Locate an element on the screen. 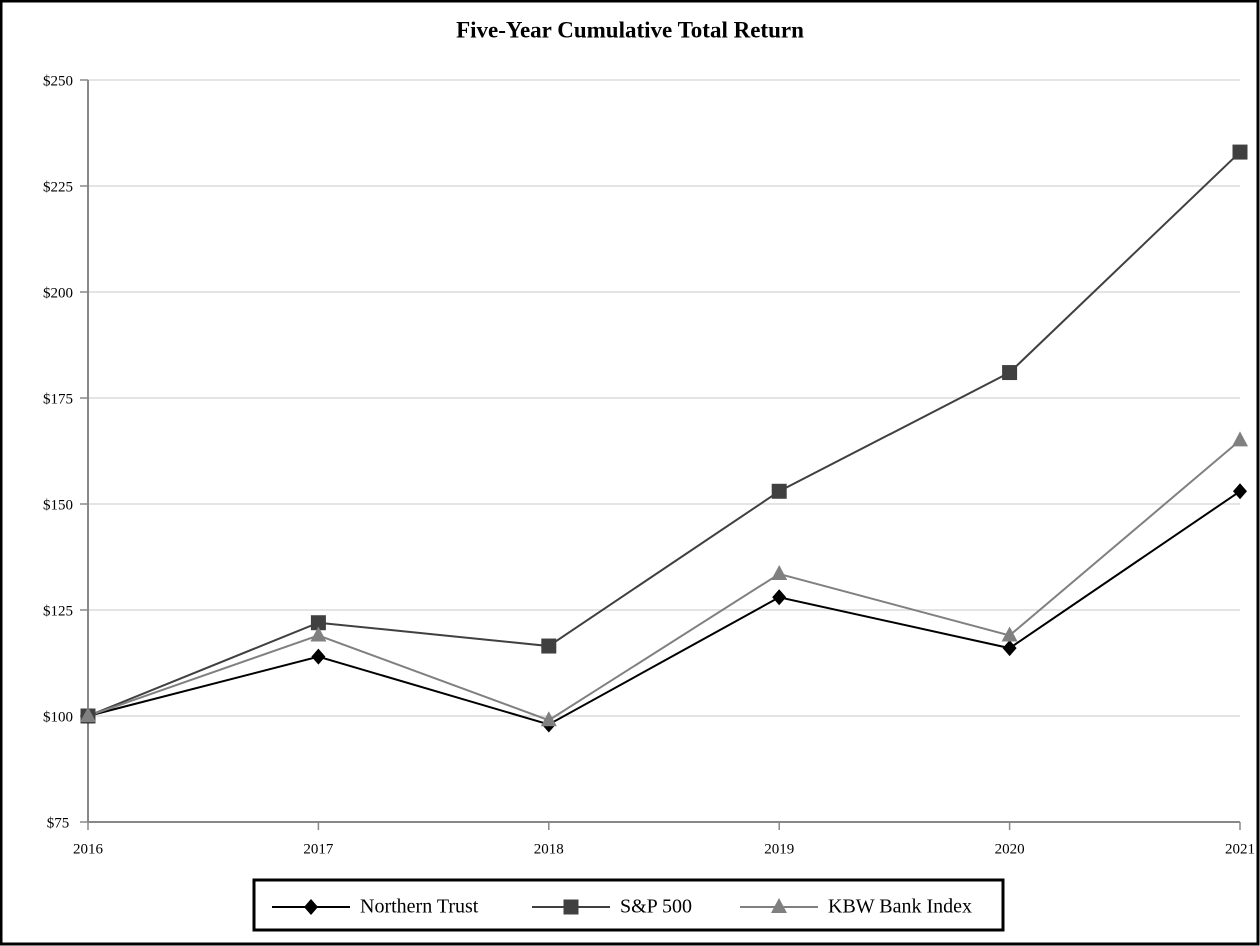 The image size is (1260, 946). legend-label: Northern Trust is located at coordinates (419, 907).